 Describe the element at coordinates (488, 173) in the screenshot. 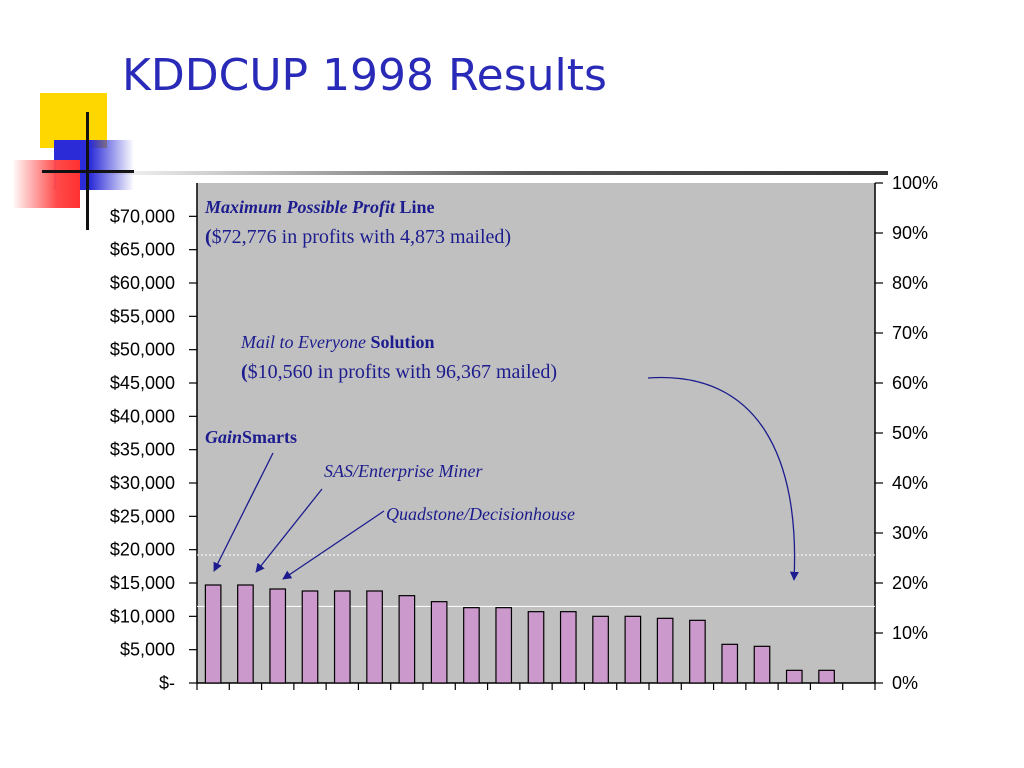

I see `title-underline-rule` at that location.